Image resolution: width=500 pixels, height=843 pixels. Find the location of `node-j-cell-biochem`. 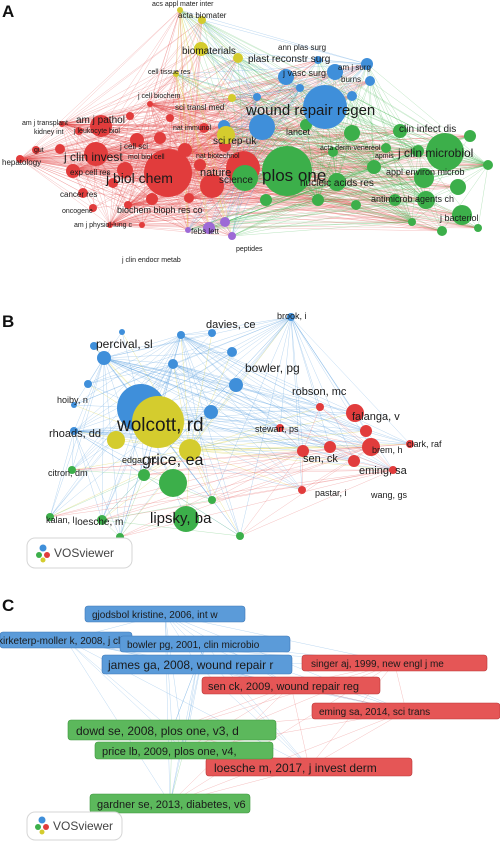

node-j-cell-biochem is located at coordinates (150, 104).